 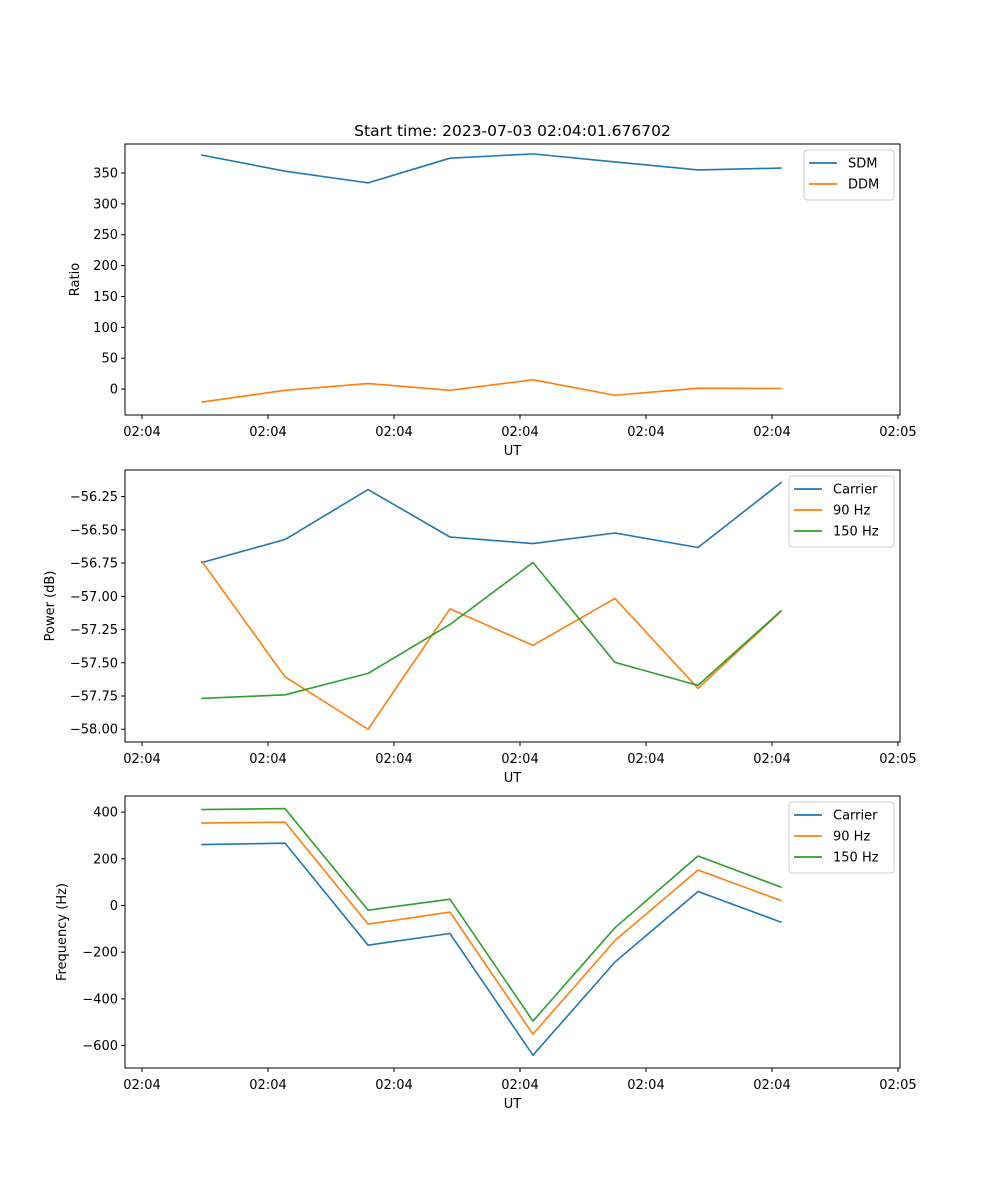 I want to click on y-tick-label: −56.75, so click(x=94, y=564).